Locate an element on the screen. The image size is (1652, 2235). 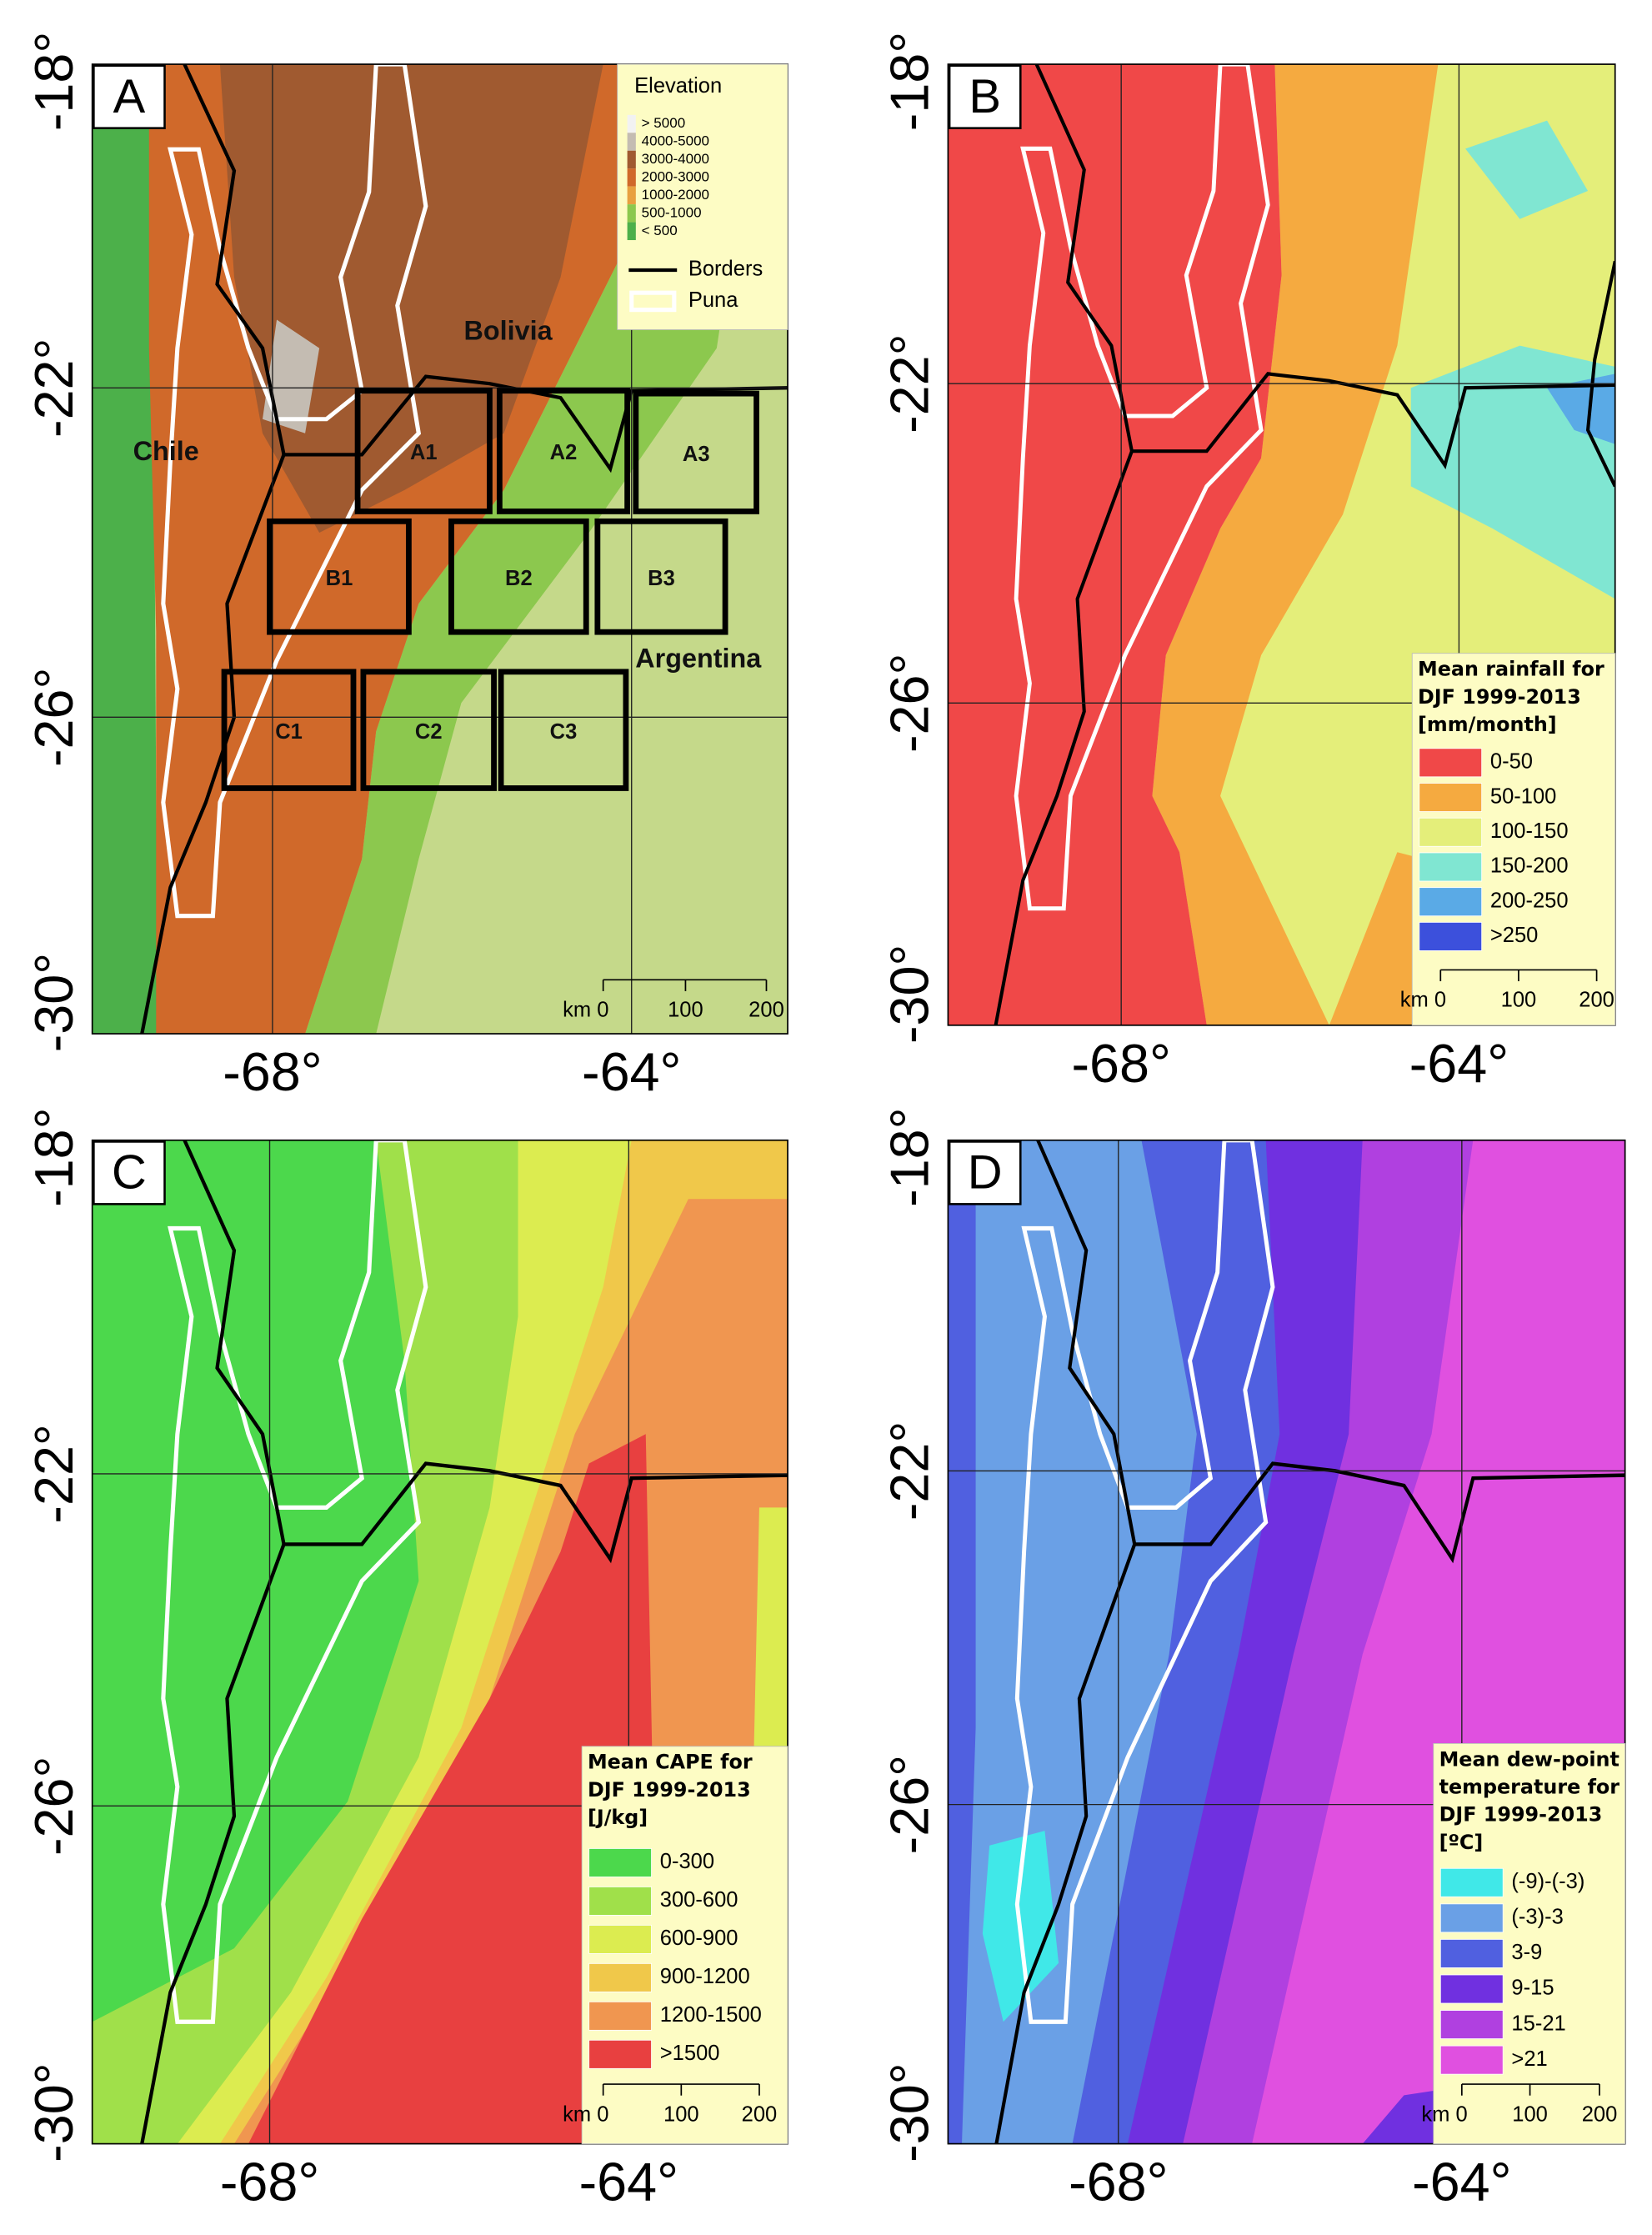
legend-title: [mm/month] is located at coordinates (1487, 724).